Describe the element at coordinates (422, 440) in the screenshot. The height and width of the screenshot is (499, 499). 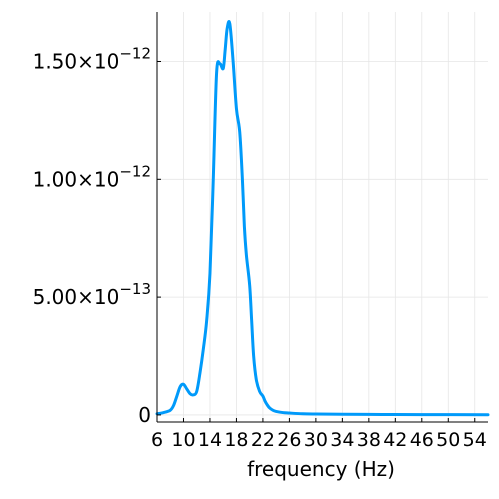
I see `x-tick-label-10: 46` at that location.